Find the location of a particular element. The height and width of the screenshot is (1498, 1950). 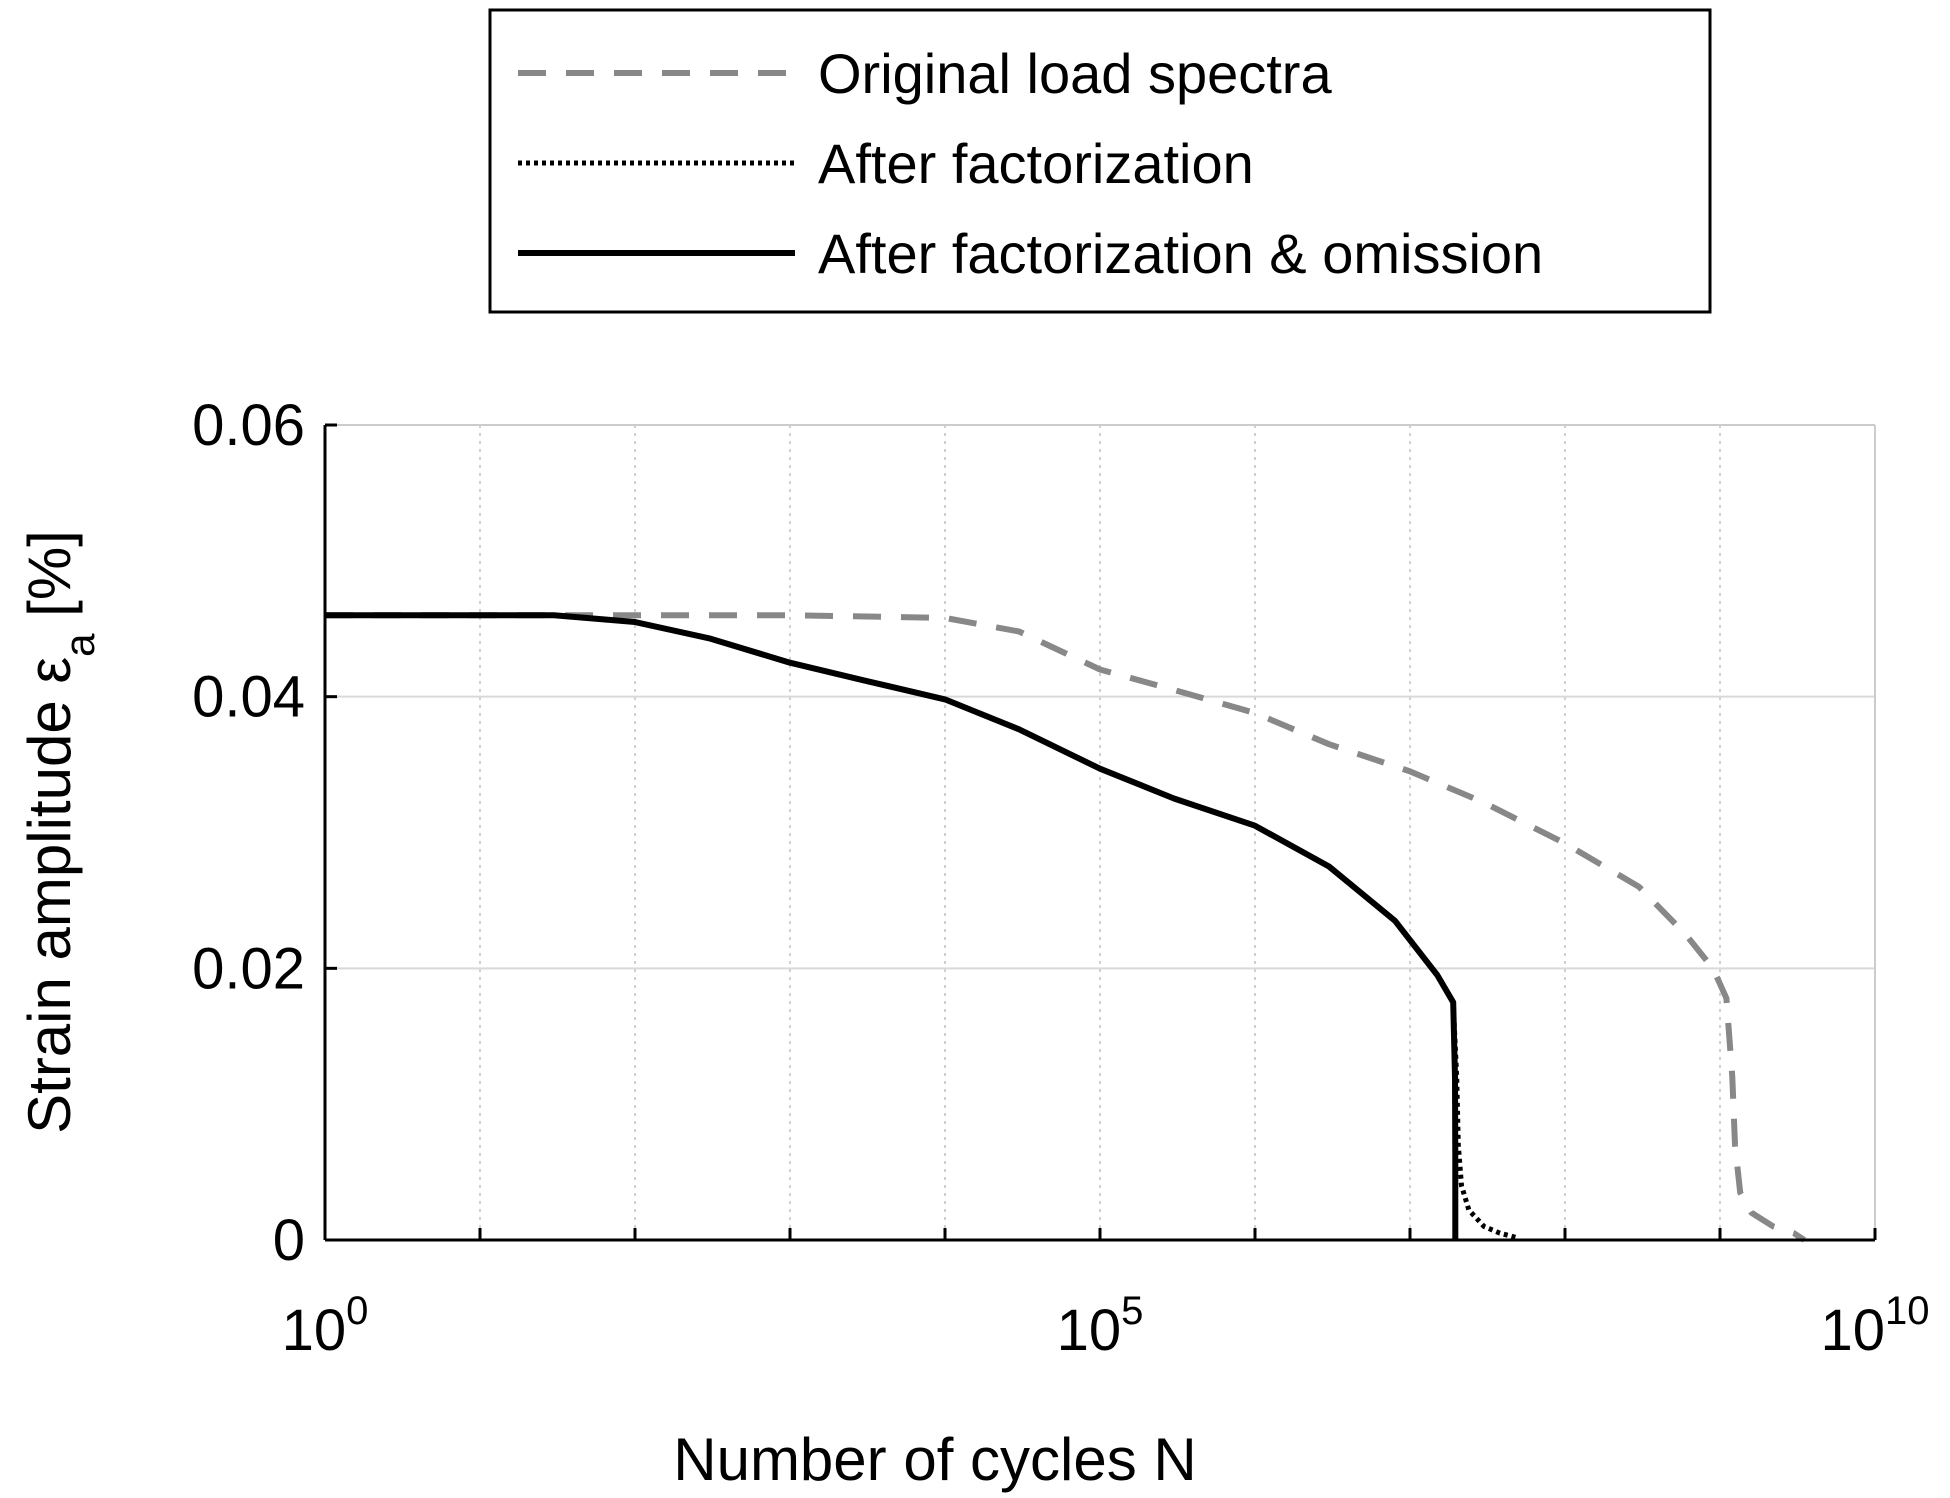

legend-box is located at coordinates (1100, 161).